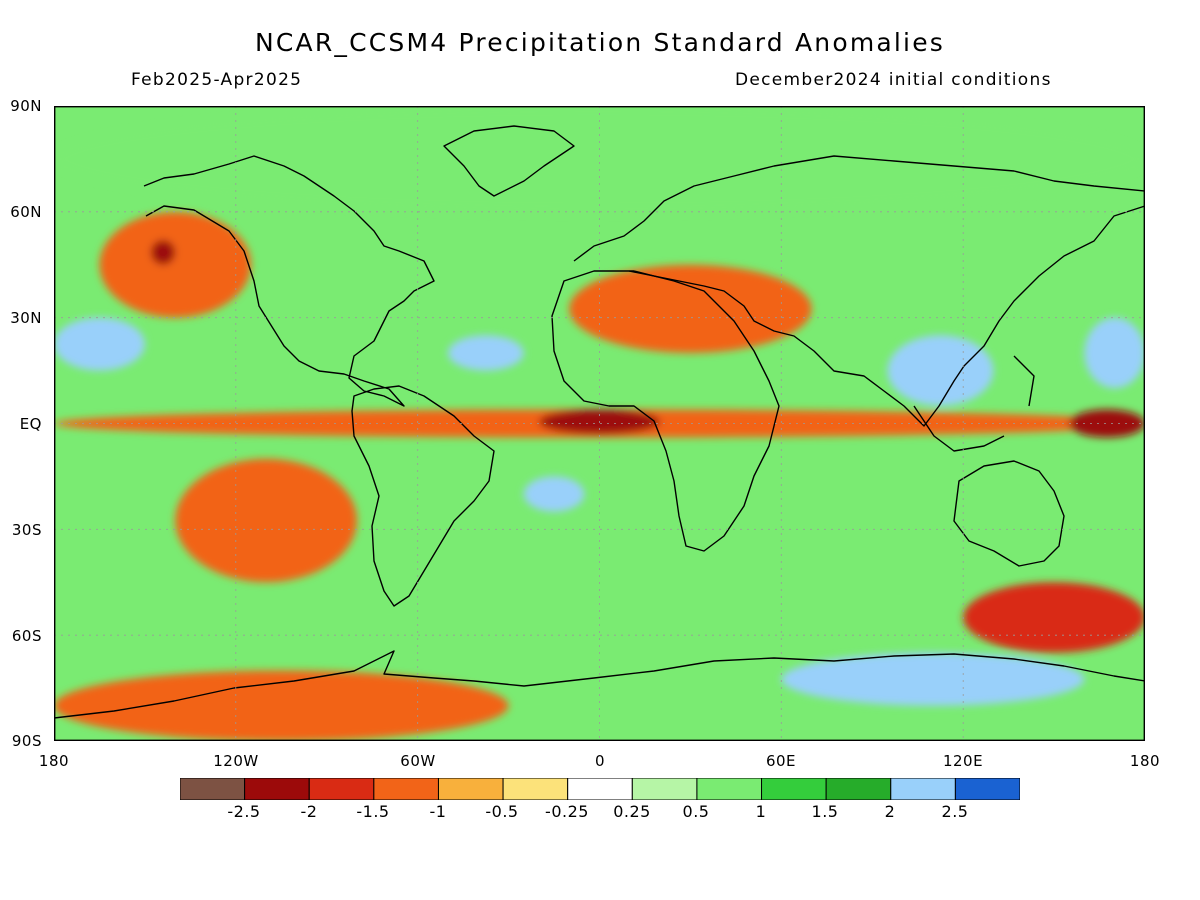 The height and width of the screenshot is (900, 1200). Describe the element at coordinates (26, 212) in the screenshot. I see `lat-label-60n: 60N` at that location.